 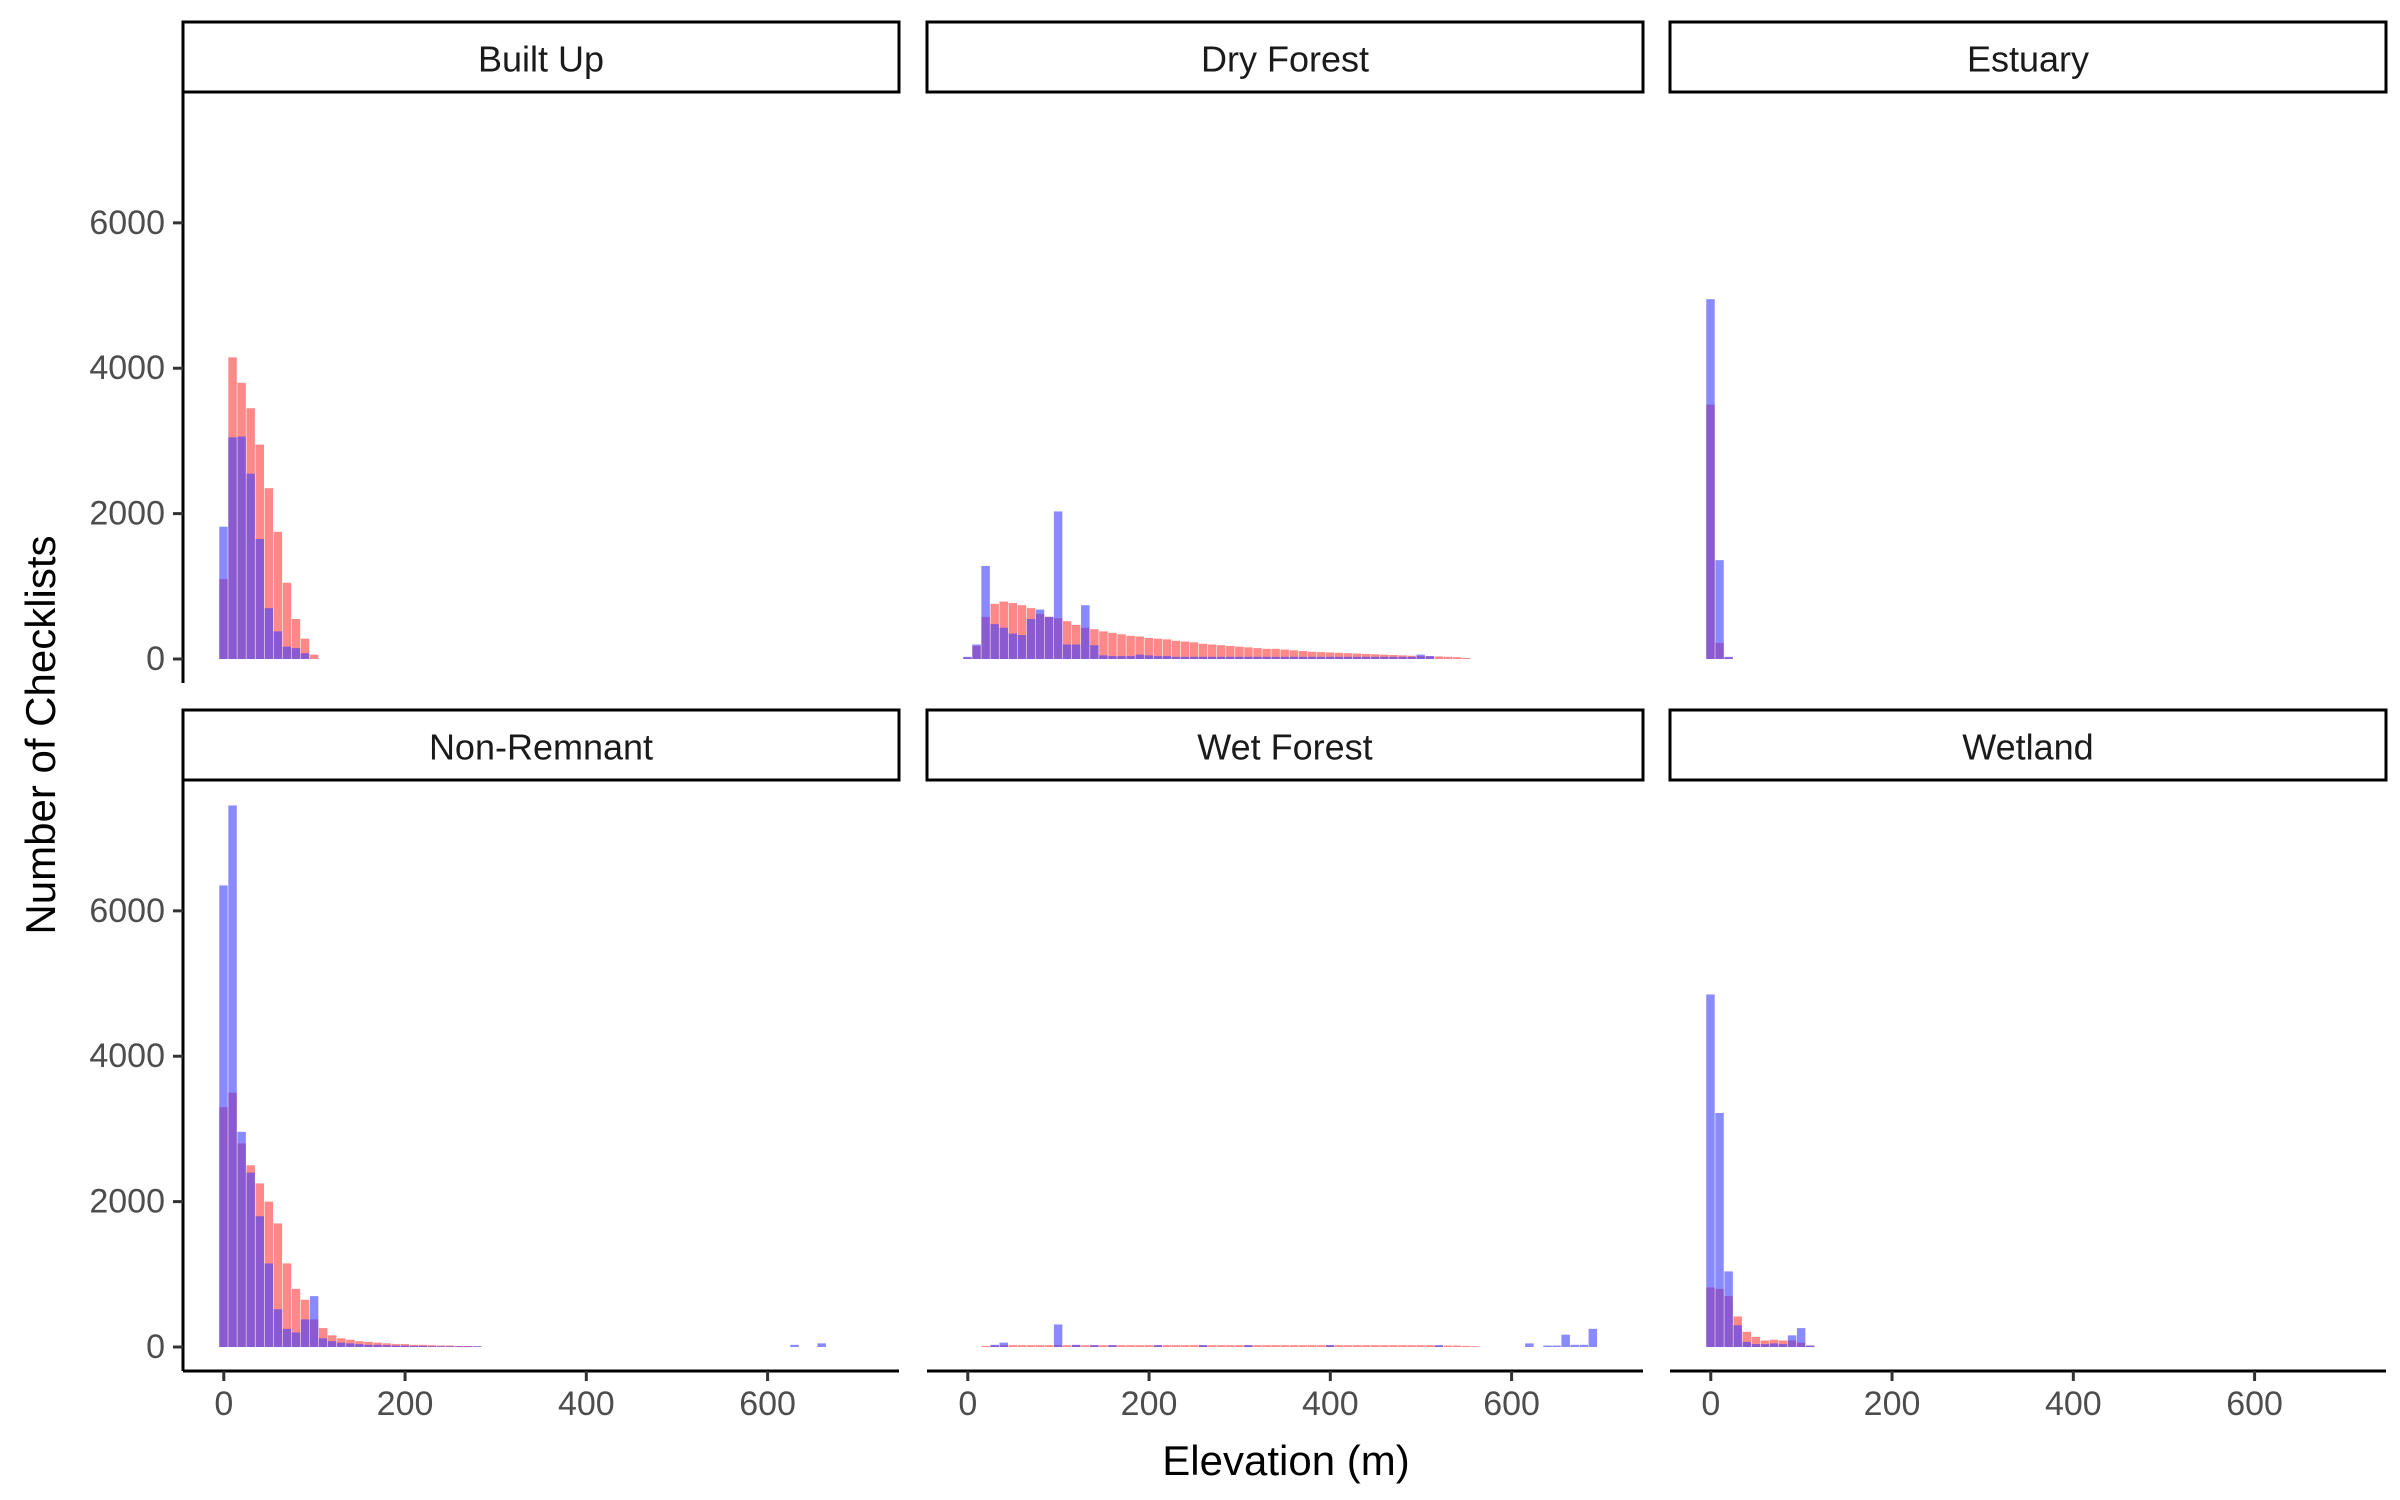 What do you see at coordinates (1511, 1404) in the screenshot?
I see `x-tick-label: 600` at bounding box center [1511, 1404].